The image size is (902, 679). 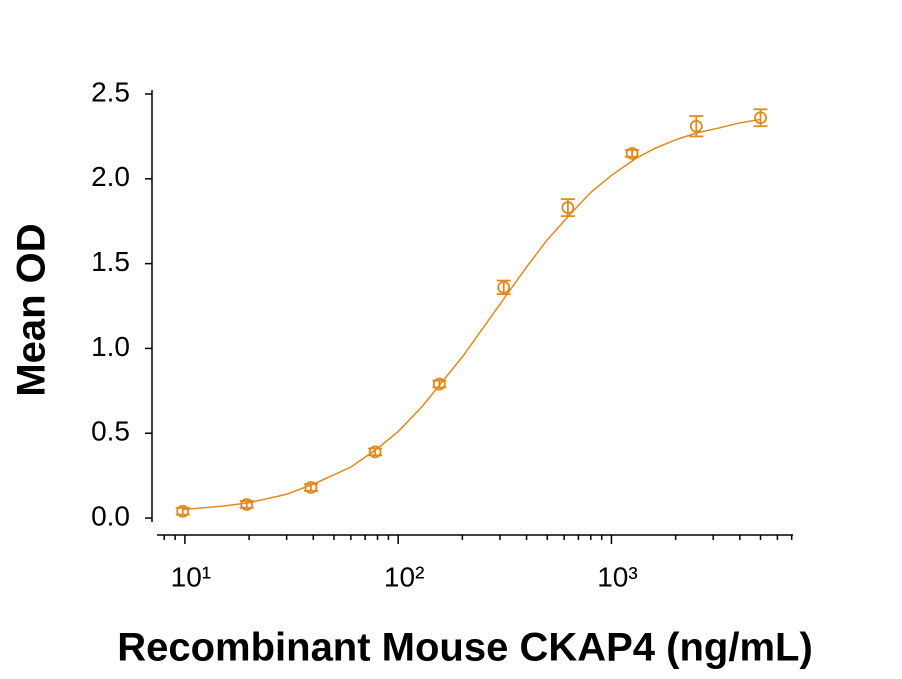 I want to click on y-tick-label: 0.0, so click(x=110, y=515).